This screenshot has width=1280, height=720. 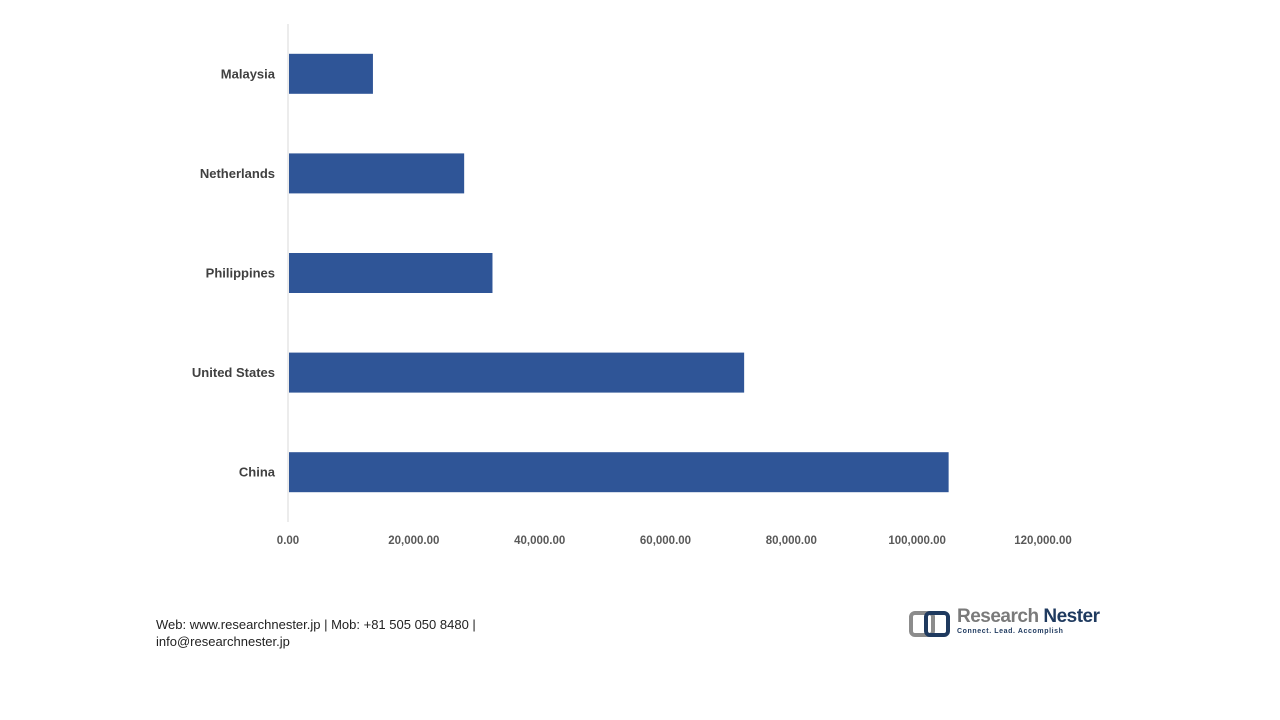 I want to click on category-label: United States, so click(x=233, y=372).